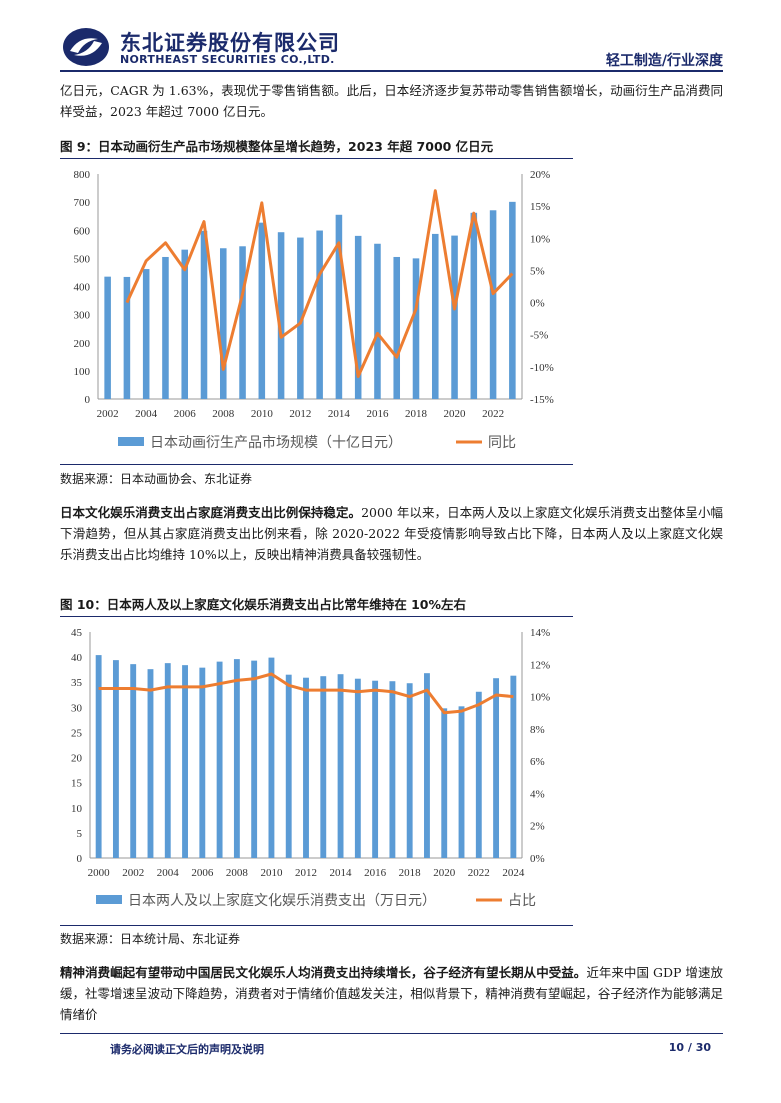 This screenshot has height=1103, width=781. Describe the element at coordinates (77, 683) in the screenshot. I see `fig10-left-tick-label: 35` at that location.